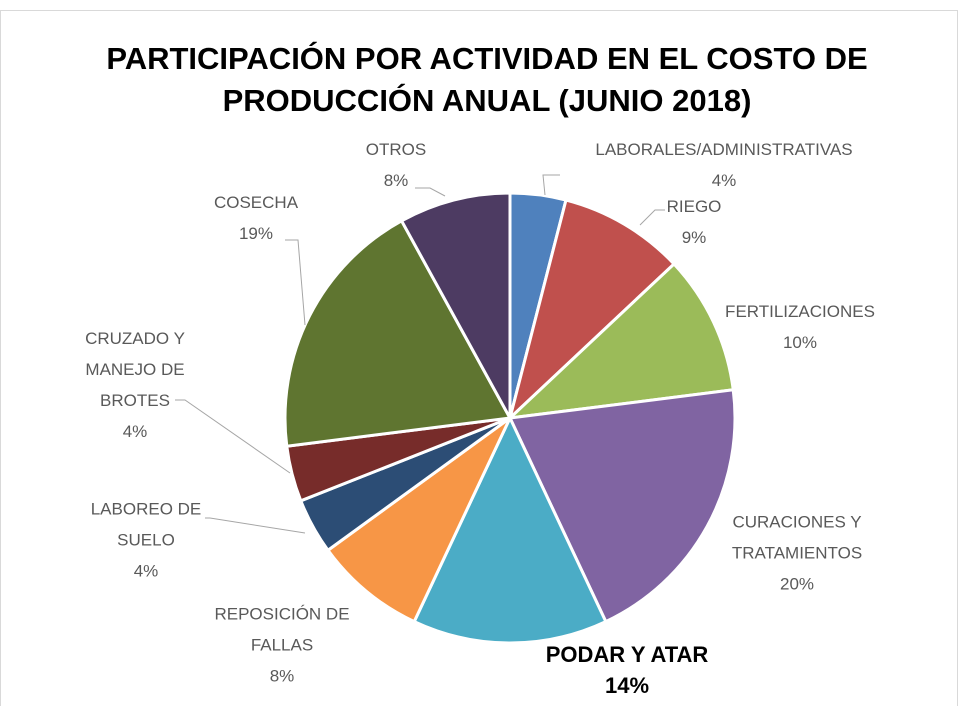  I want to click on slice-label: CRUZADO Y MANEJO DE BROTES 4%, so click(135, 385).